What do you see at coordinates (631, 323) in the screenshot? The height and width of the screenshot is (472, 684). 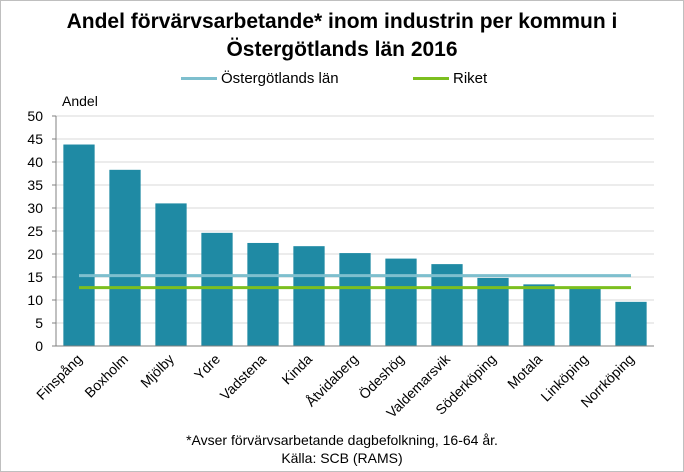 I see `bar-norrköping` at bounding box center [631, 323].